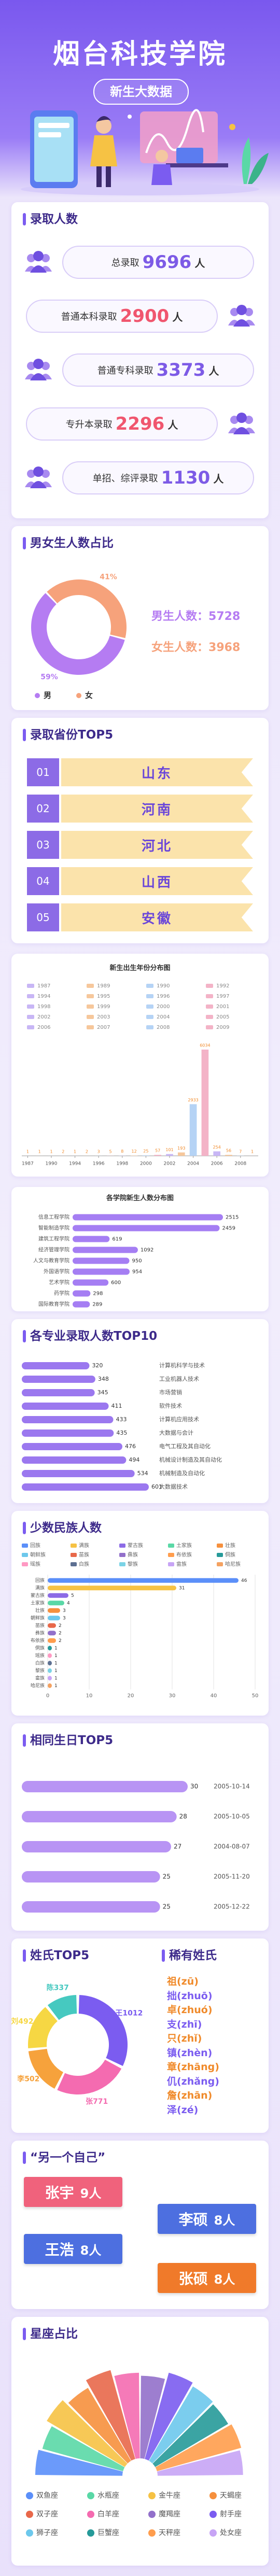 This screenshot has height=2576, width=280. I want to click on admission-row: 总录取 9696 人, so click(140, 262).